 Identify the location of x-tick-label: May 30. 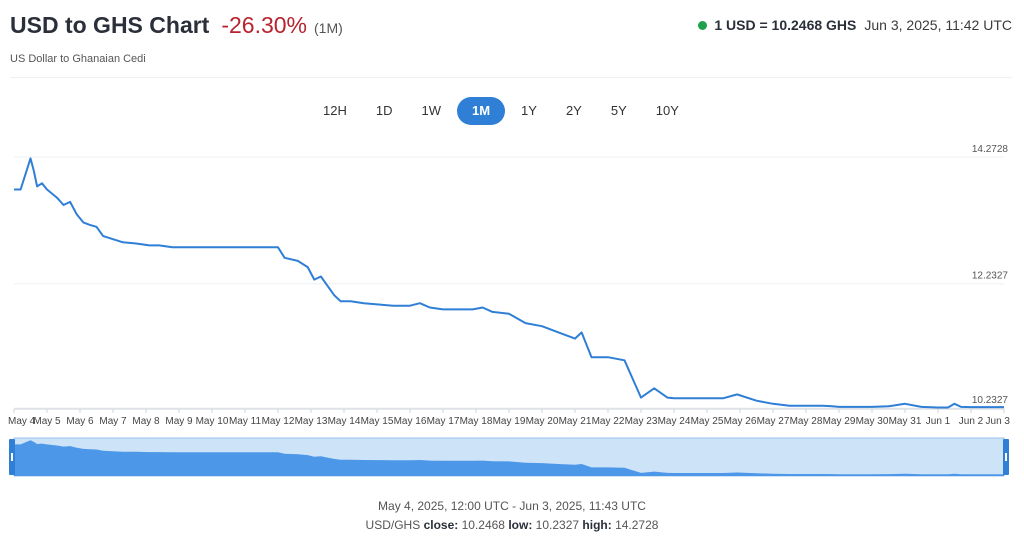
(872, 421).